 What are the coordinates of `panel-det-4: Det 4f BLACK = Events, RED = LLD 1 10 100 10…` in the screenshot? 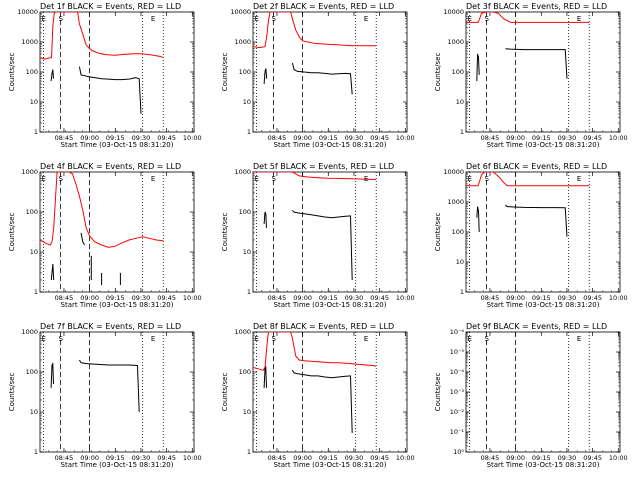 It's located at (105, 235).